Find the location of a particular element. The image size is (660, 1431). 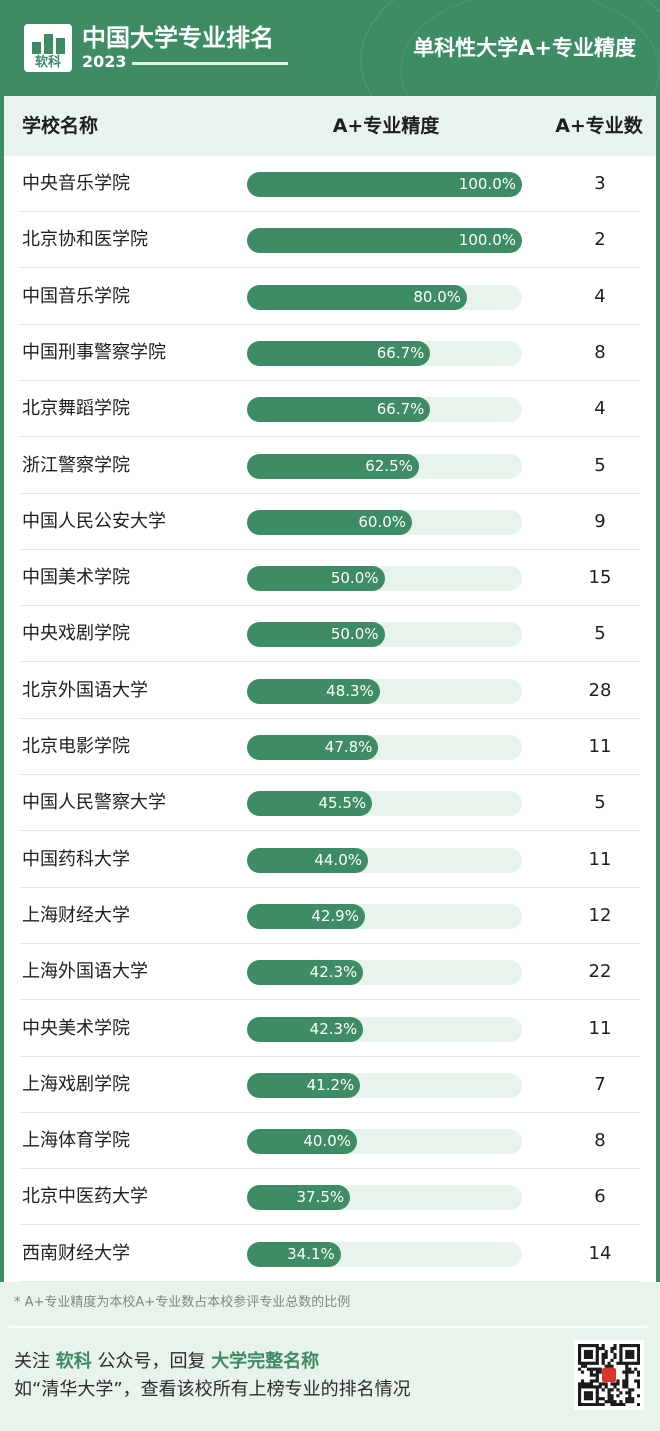

precision-label: 41.2% is located at coordinates (330, 1084).